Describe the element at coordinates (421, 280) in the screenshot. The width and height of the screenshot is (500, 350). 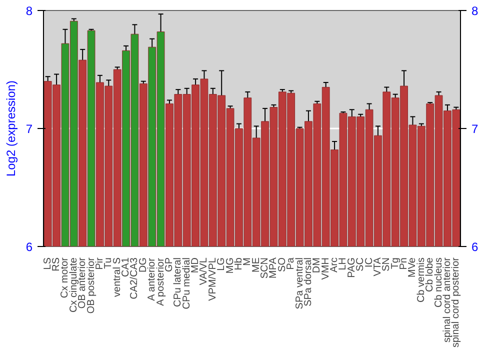
I see `x-tick-label: Cb vermis` at that location.